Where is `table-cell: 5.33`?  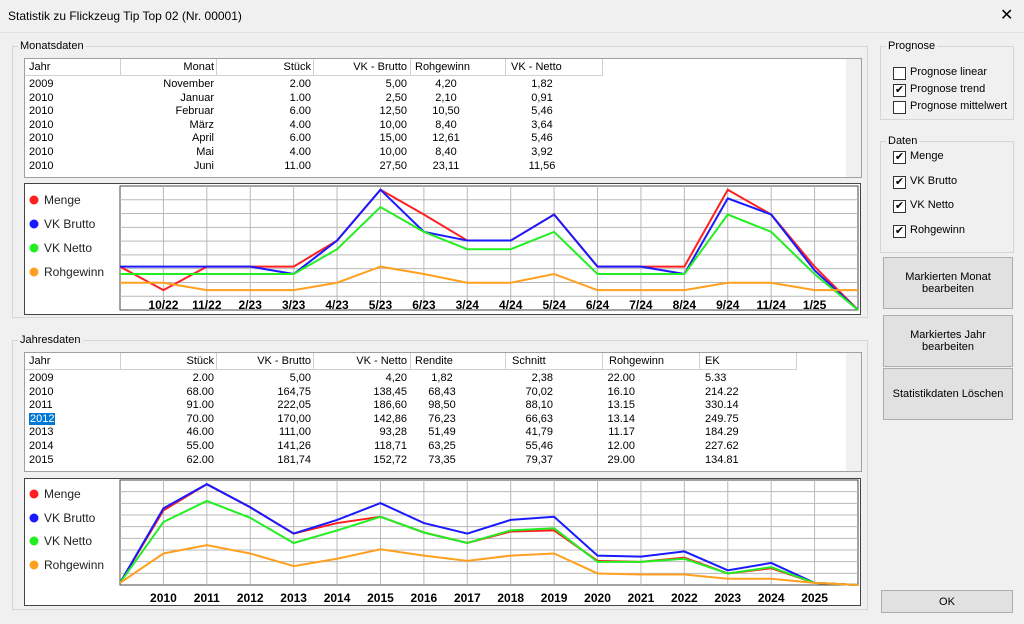 table-cell: 5.33 is located at coordinates (716, 378).